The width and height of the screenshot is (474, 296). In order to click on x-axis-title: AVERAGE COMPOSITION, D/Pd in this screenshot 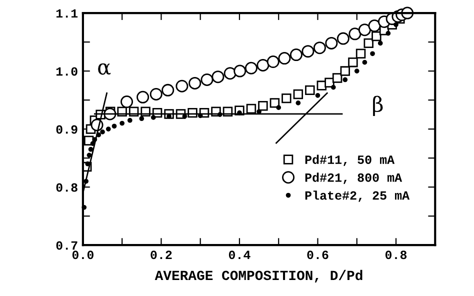, I will do `click(258, 276)`.